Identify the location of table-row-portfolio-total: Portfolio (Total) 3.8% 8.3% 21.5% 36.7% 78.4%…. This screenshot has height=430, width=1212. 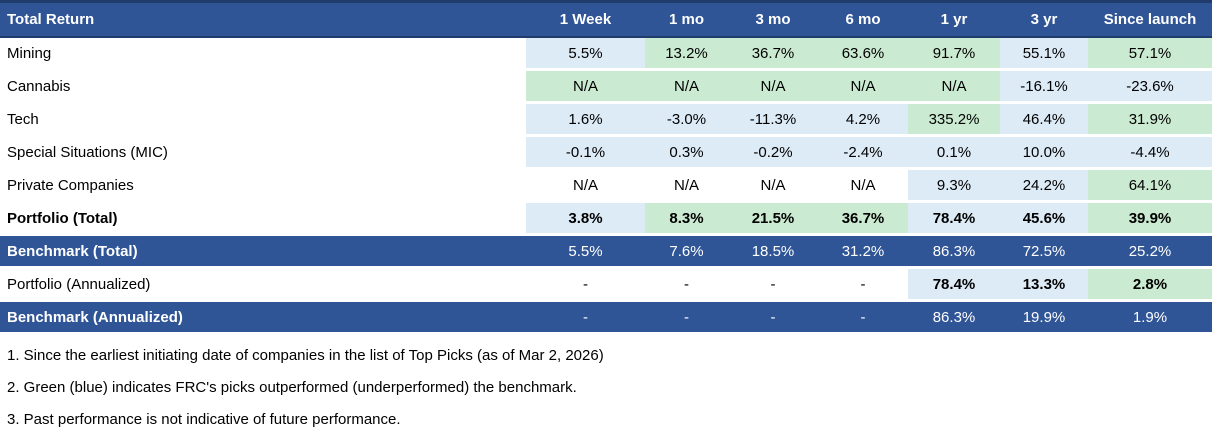
(606, 219).